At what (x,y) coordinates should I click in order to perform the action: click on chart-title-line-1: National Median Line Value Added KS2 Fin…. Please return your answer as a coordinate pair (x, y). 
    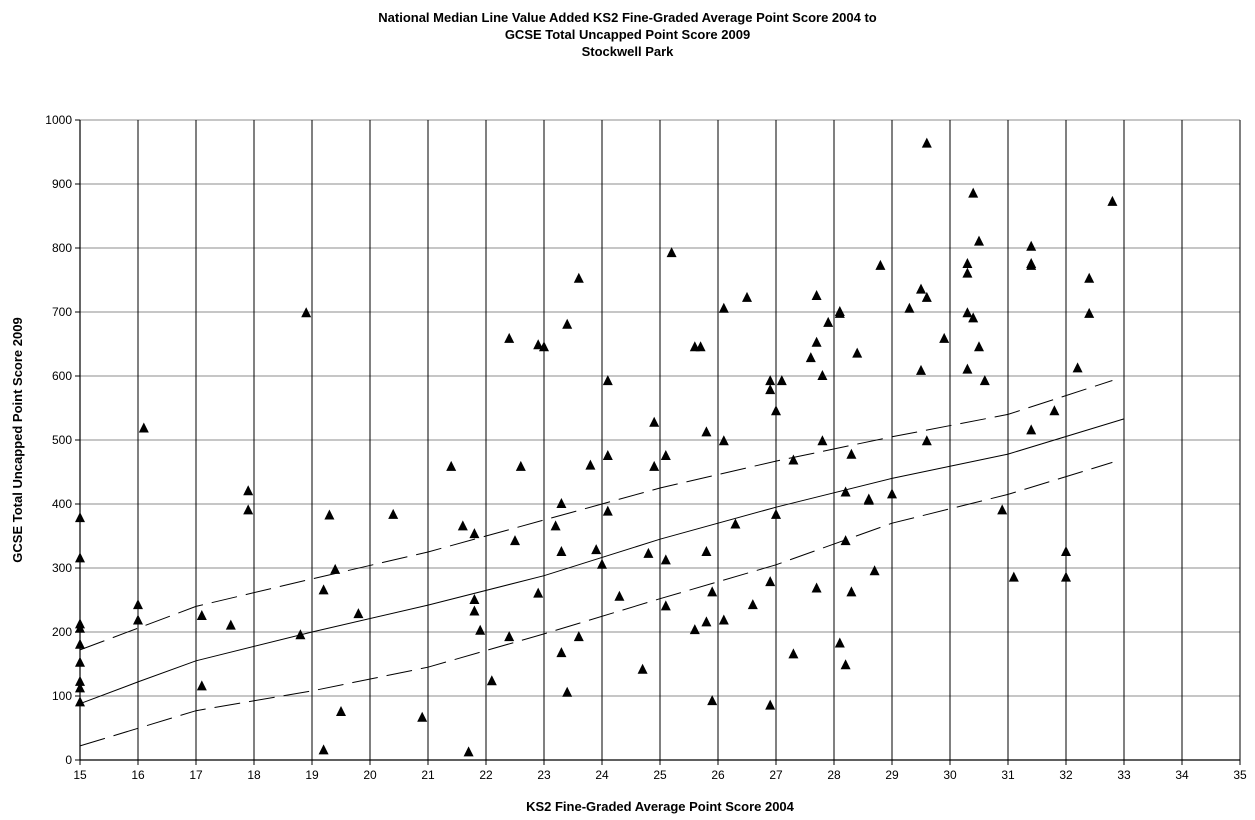
    Looking at the image, I should click on (627, 17).